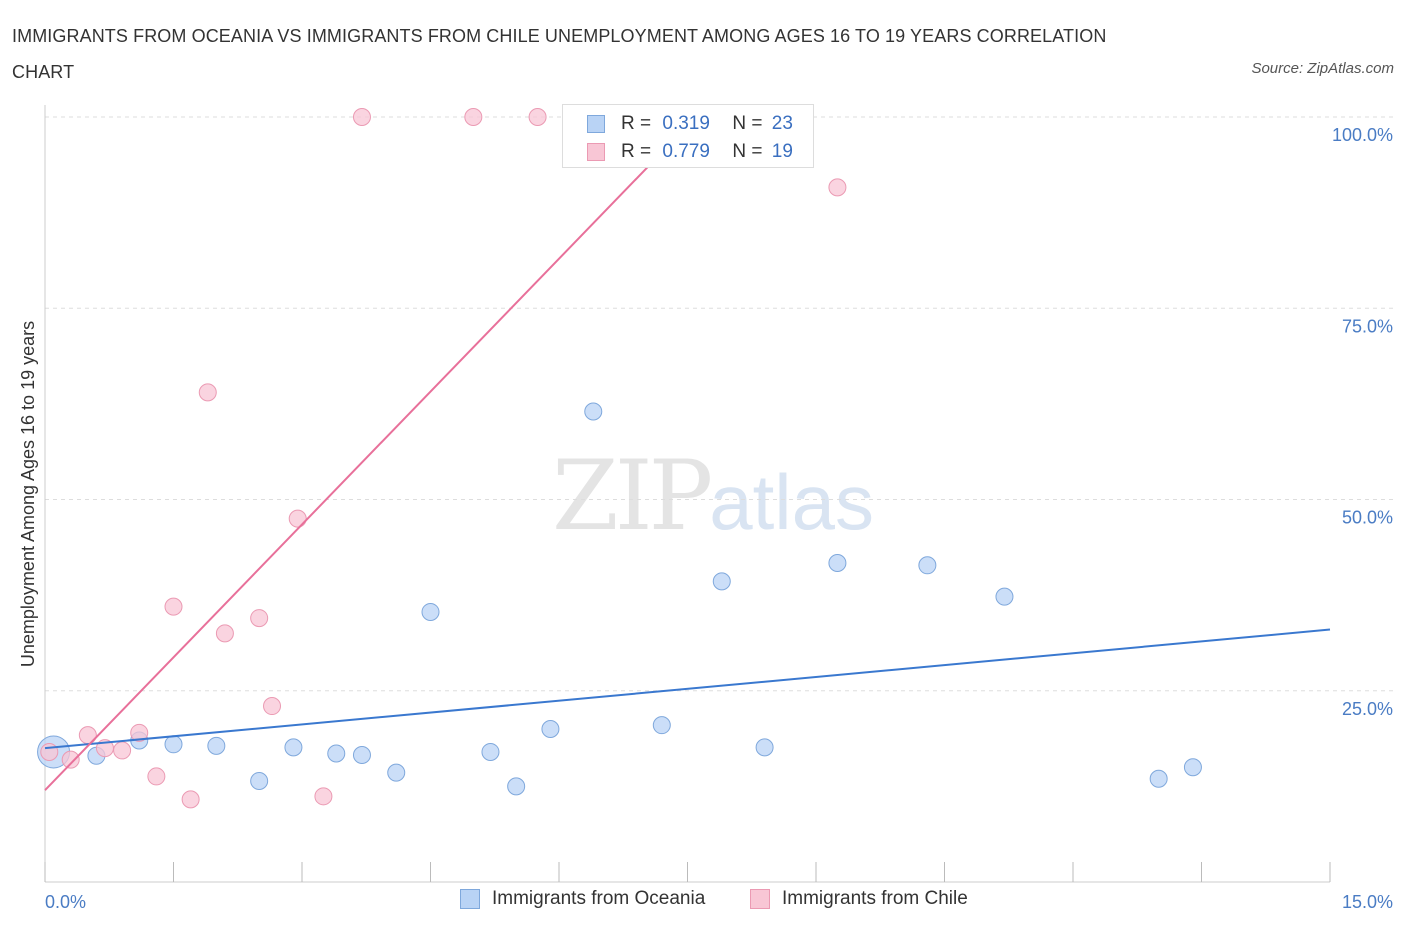  I want to click on y-tick-label: 50.0%, so click(1367, 518).